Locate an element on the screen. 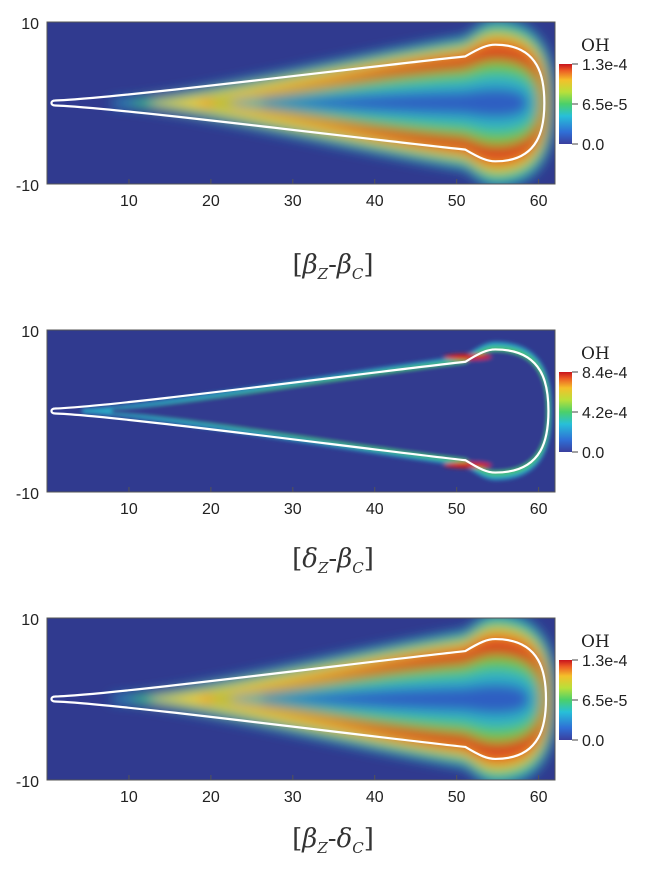  colorbar-tick-label: 8.4e-4 is located at coordinates (604, 373).